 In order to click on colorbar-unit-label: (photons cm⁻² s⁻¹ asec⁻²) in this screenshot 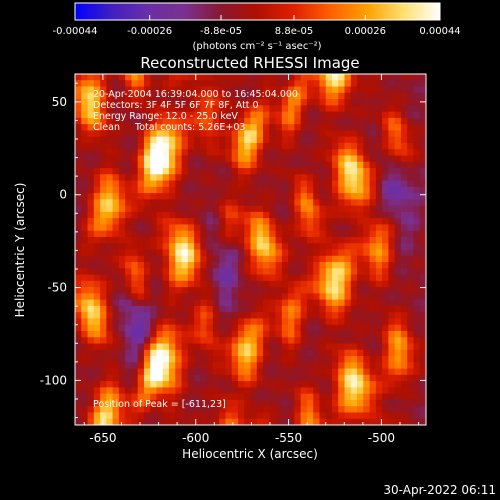, I will do `click(256, 46)`.